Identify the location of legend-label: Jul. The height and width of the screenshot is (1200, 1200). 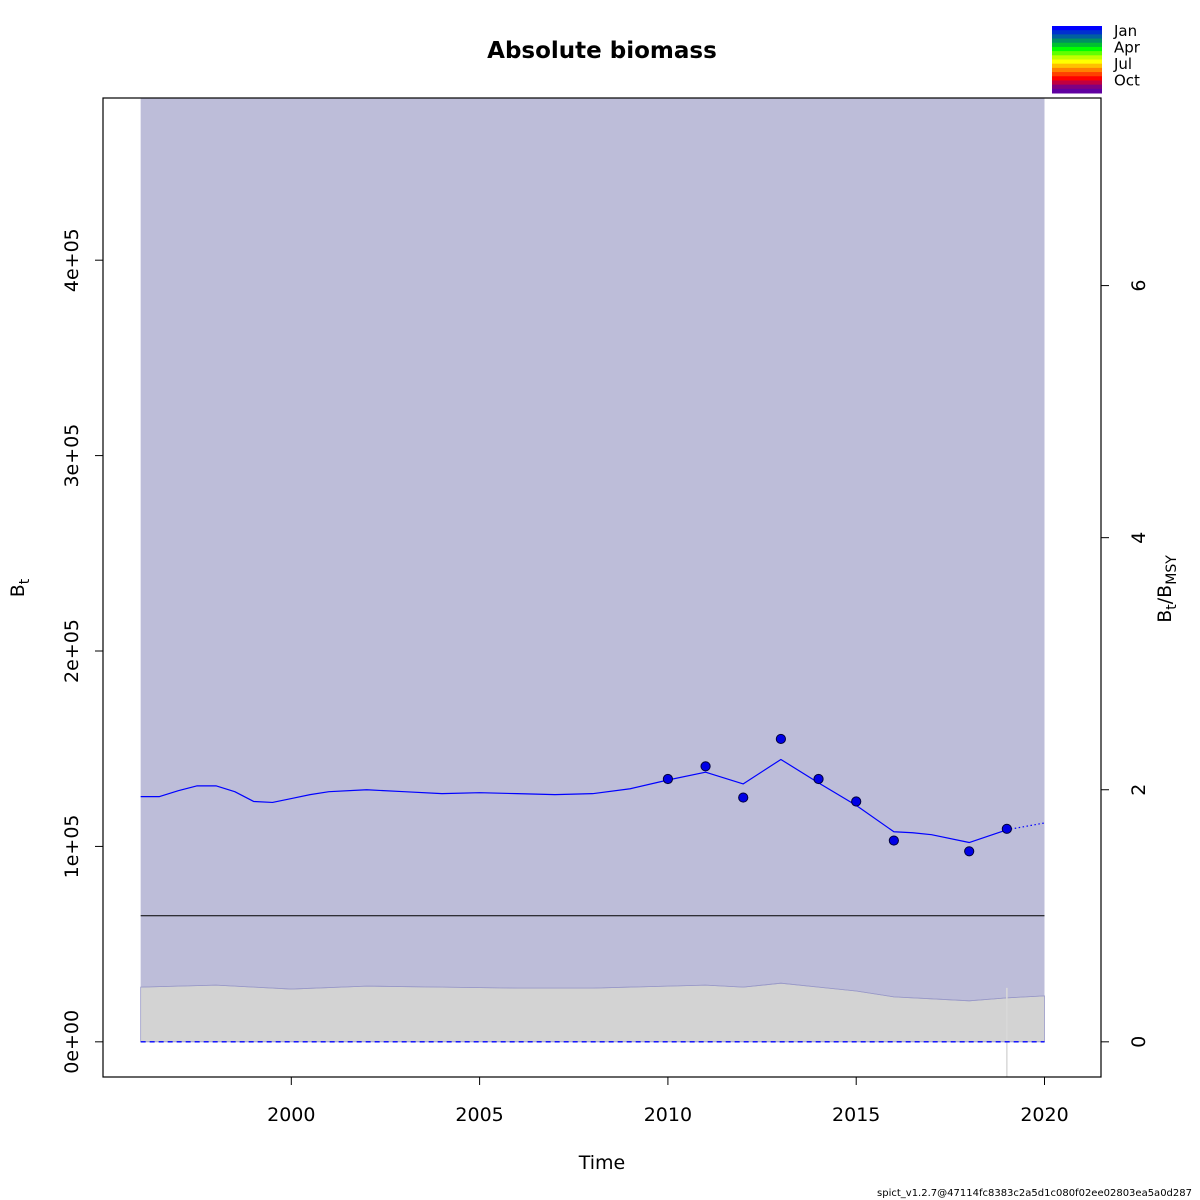
(1122, 64).